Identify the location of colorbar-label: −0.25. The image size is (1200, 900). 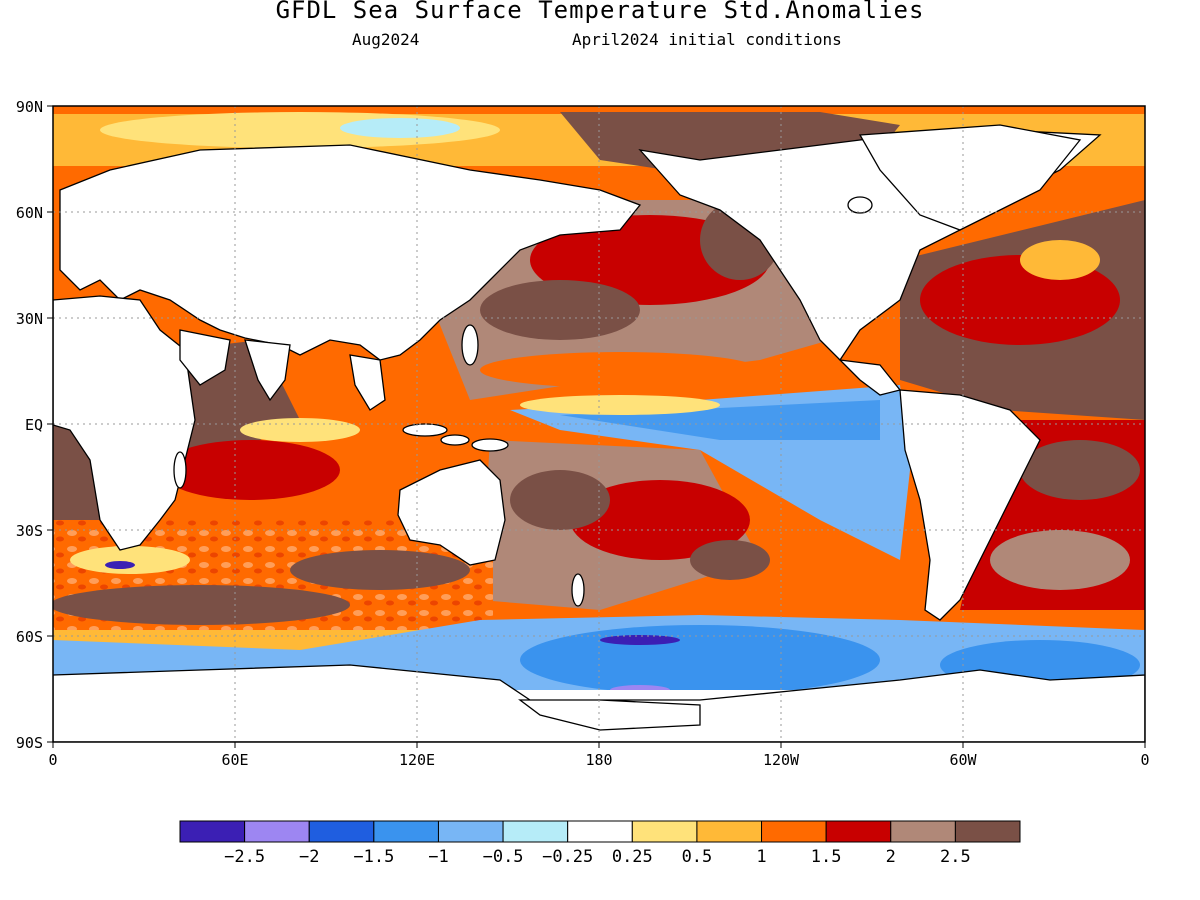
(567, 857).